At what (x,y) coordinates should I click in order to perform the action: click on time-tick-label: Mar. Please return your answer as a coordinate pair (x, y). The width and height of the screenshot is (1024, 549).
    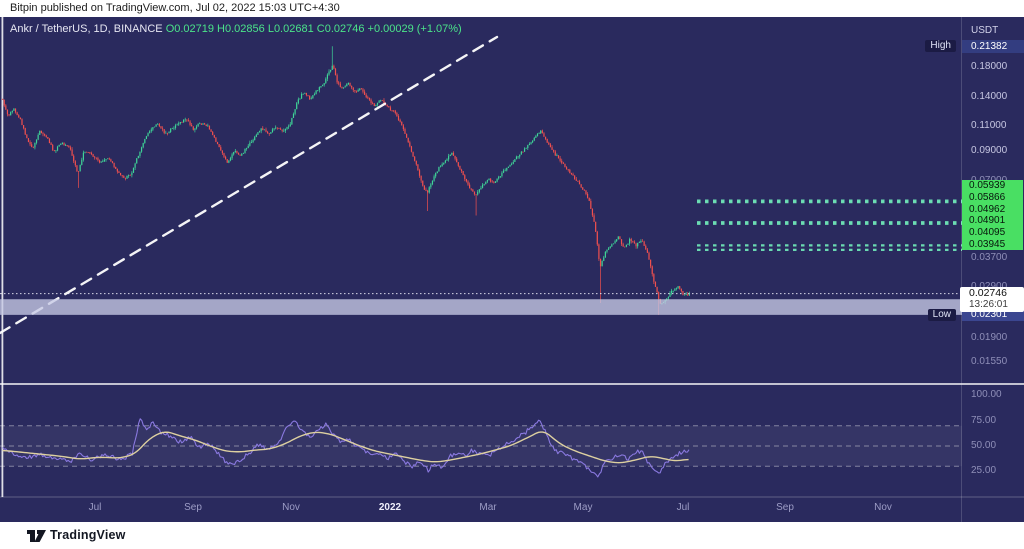
    Looking at the image, I should click on (488, 507).